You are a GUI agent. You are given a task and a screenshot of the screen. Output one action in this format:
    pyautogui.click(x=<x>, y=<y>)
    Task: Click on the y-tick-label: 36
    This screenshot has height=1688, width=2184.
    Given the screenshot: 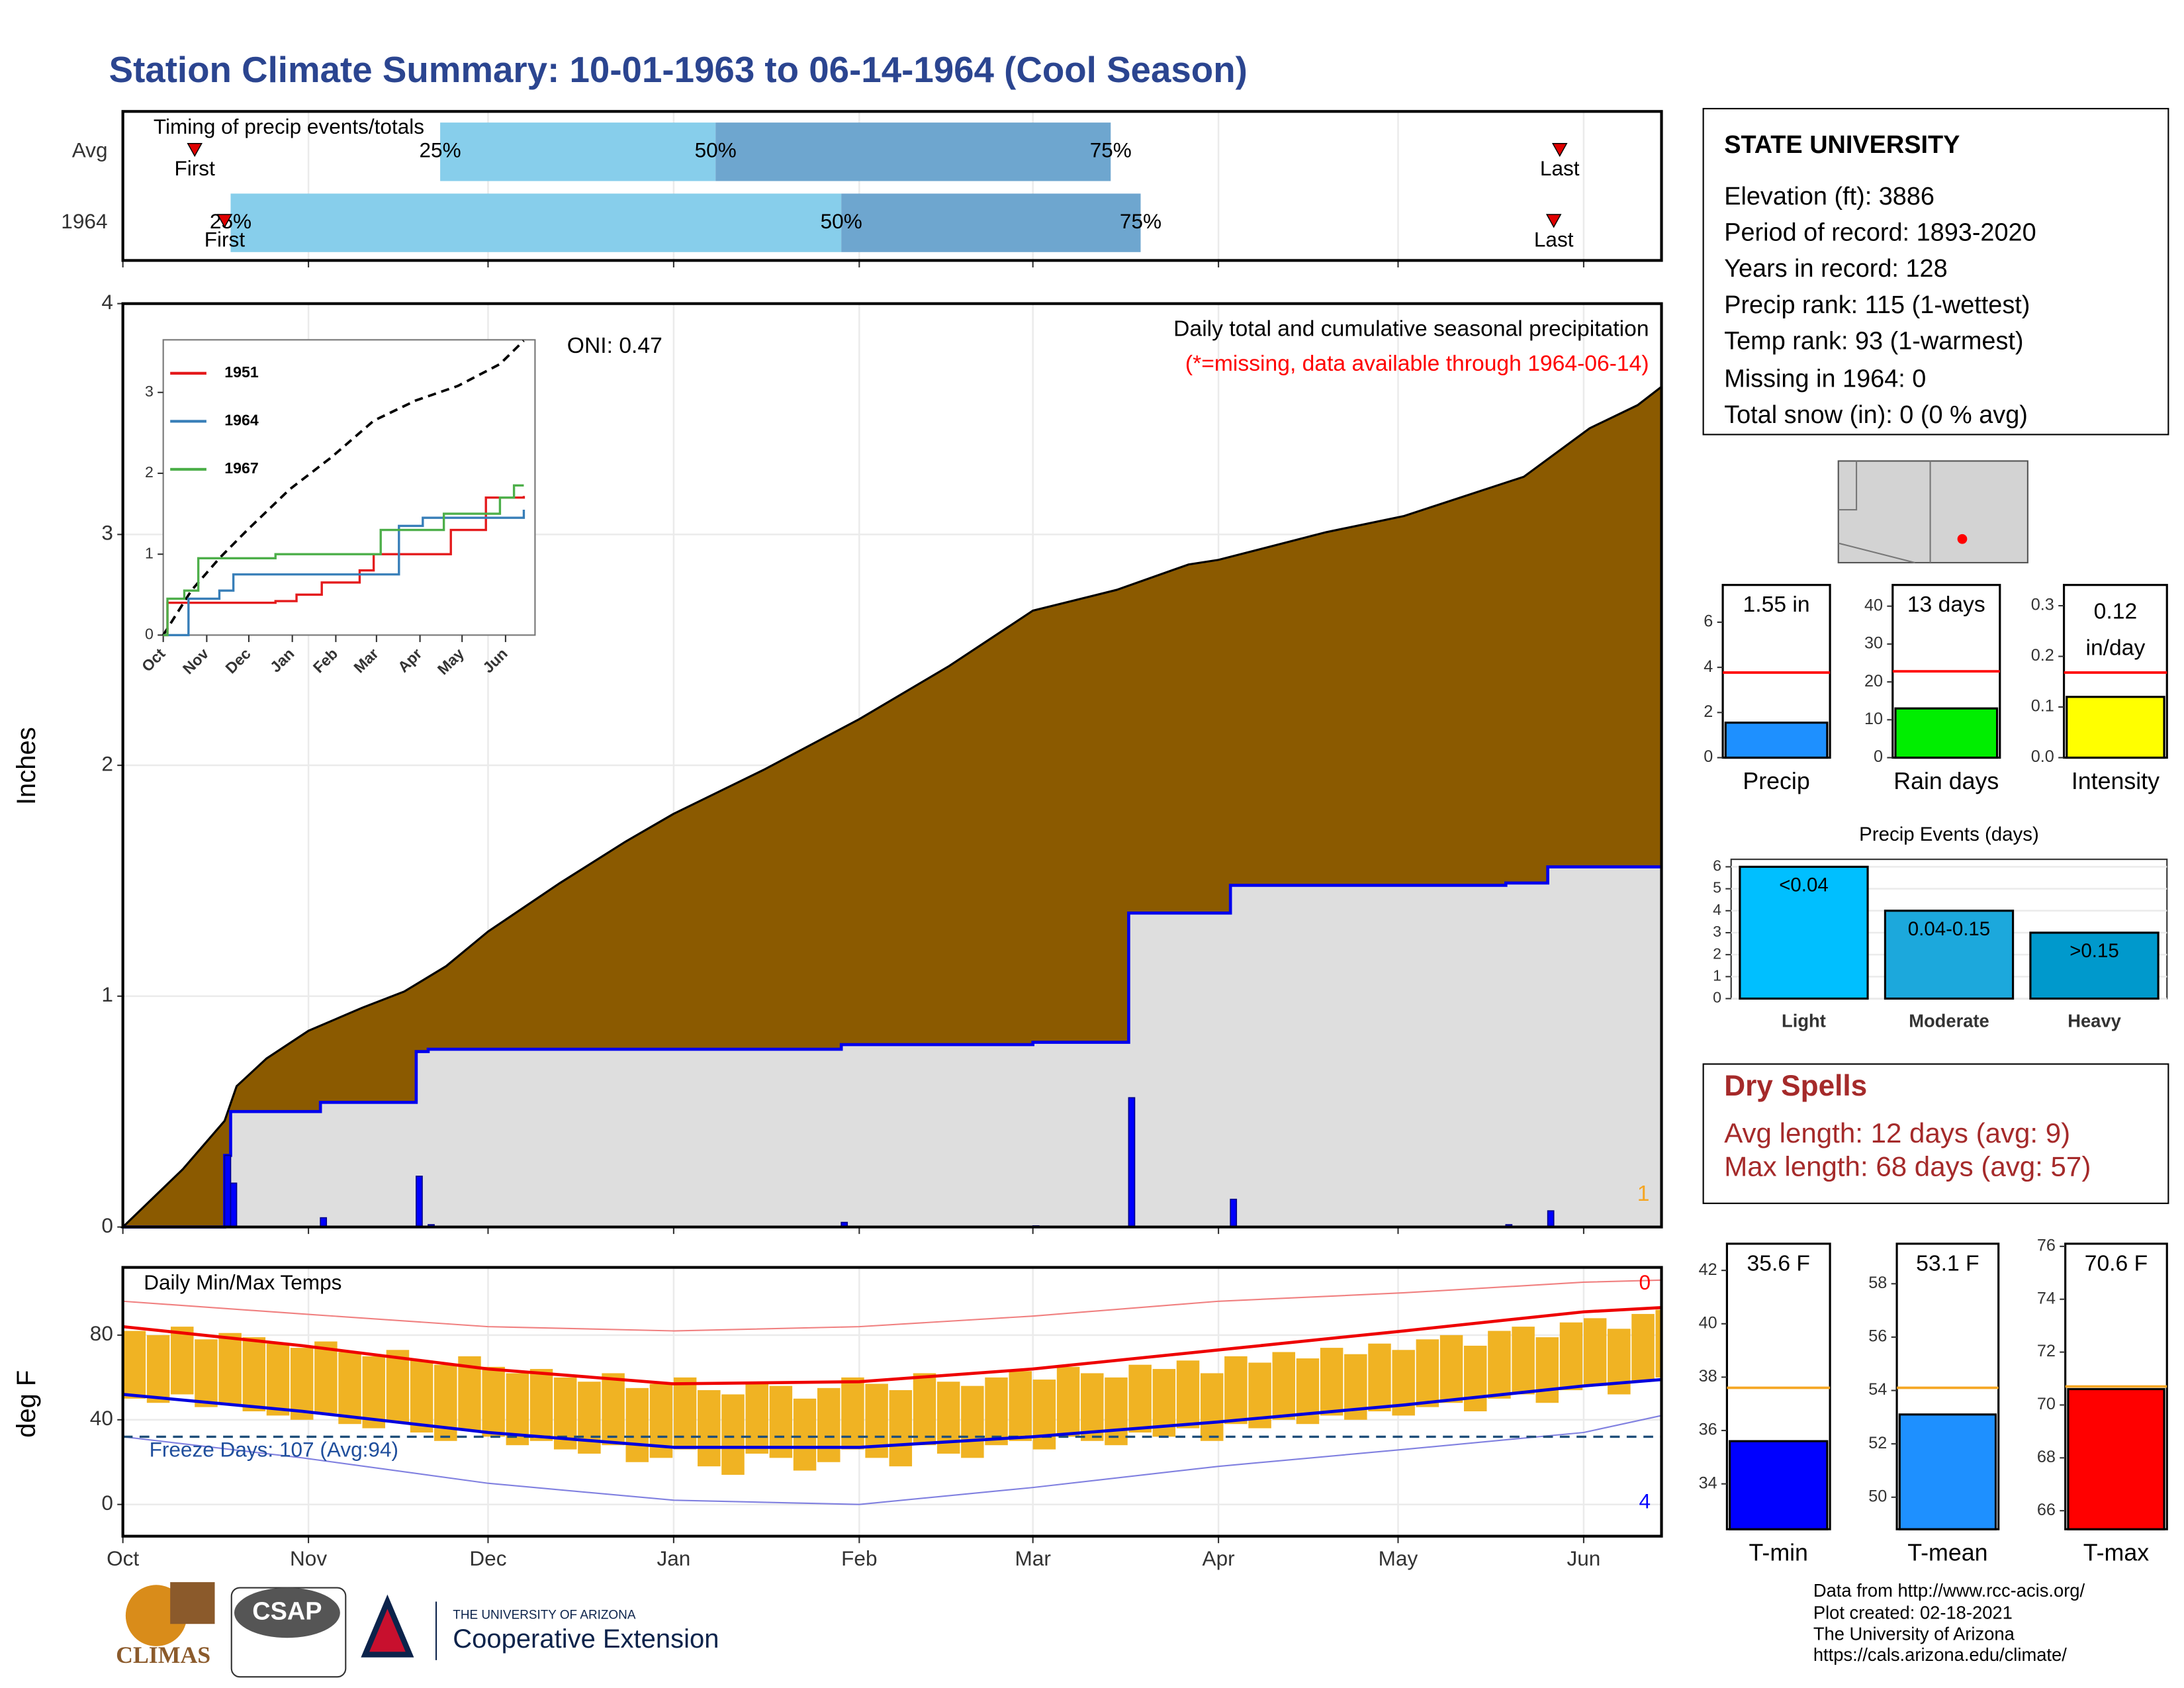 What is the action you would take?
    pyautogui.click(x=1708, y=1430)
    